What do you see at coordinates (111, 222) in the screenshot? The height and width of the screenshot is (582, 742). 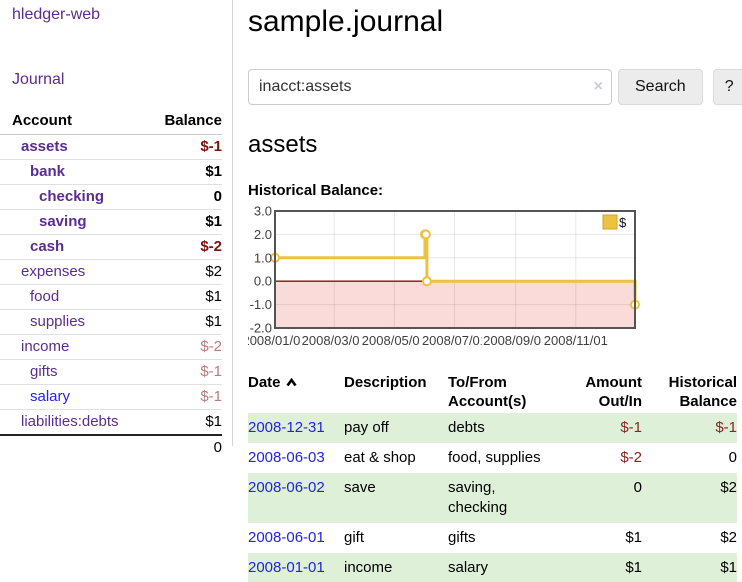 I see `account-row: saving $1` at bounding box center [111, 222].